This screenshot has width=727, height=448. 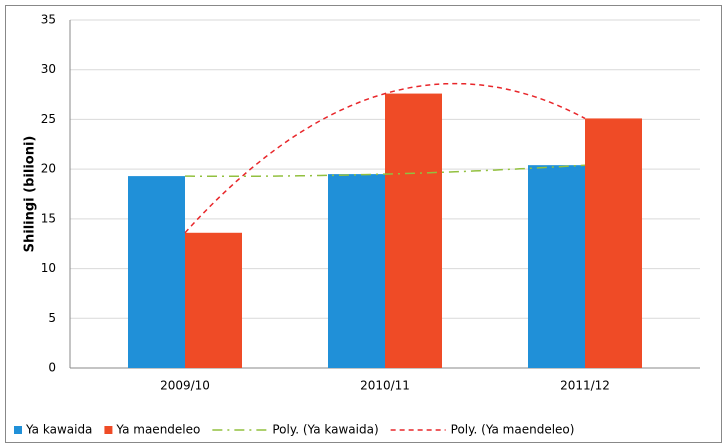 I want to click on y-tick-label: 0, so click(x=52, y=368).